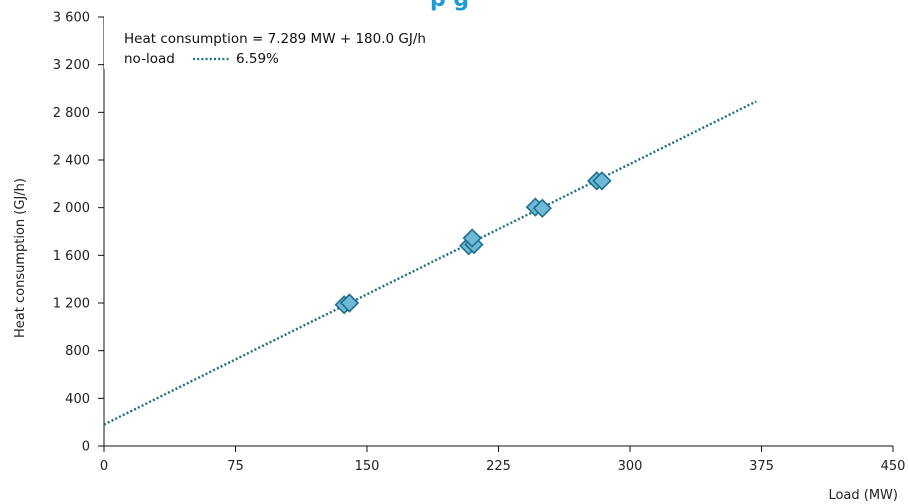 This screenshot has width=908, height=504. Describe the element at coordinates (761, 466) in the screenshot. I see `x-tick-label: 375` at that location.